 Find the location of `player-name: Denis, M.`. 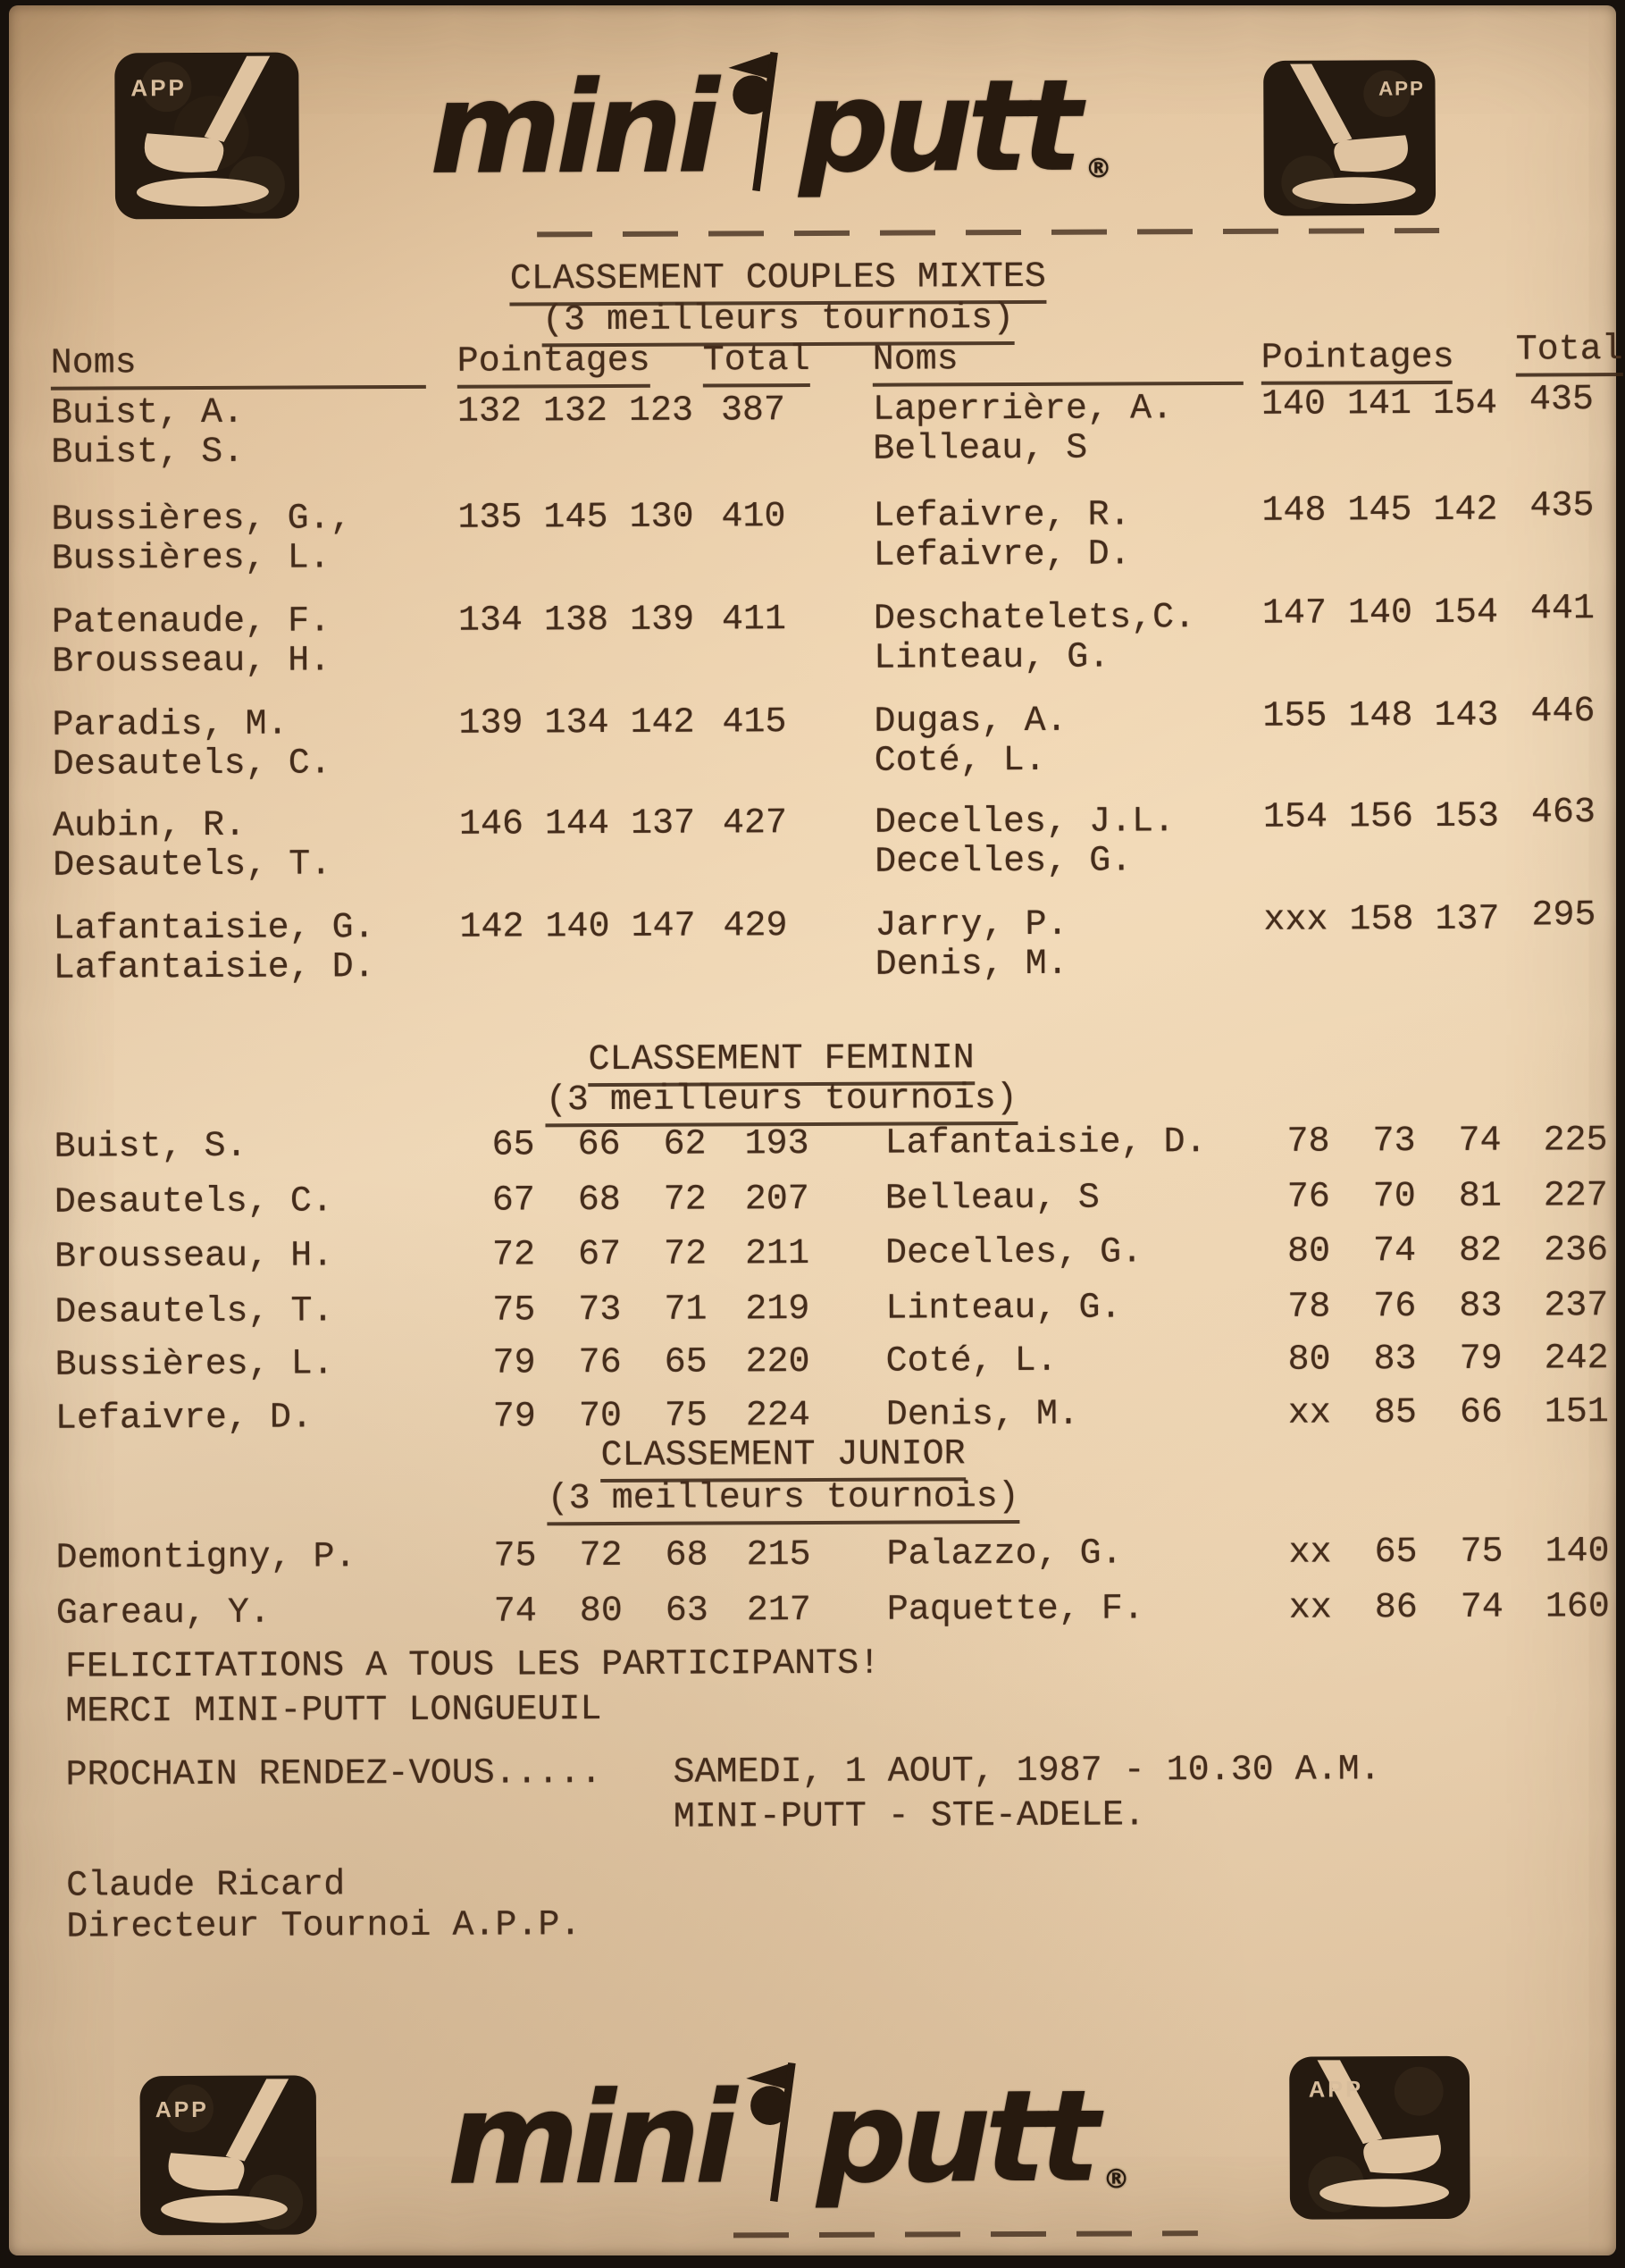

player-name: Denis, M. is located at coordinates (982, 1415).